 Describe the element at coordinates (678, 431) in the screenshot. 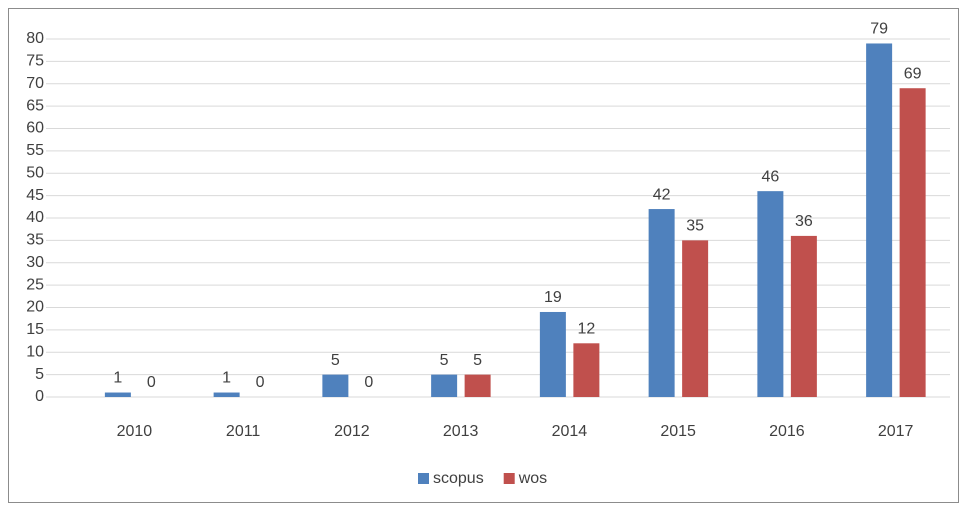

I see `x-tick-label: 2015` at that location.